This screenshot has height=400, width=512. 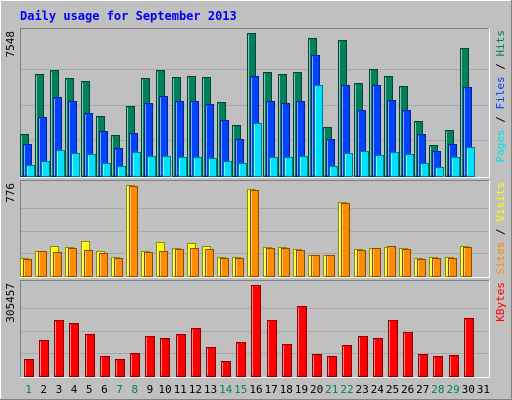 What do you see at coordinates (210, 389) in the screenshot?
I see `day-label: 13` at bounding box center [210, 389].